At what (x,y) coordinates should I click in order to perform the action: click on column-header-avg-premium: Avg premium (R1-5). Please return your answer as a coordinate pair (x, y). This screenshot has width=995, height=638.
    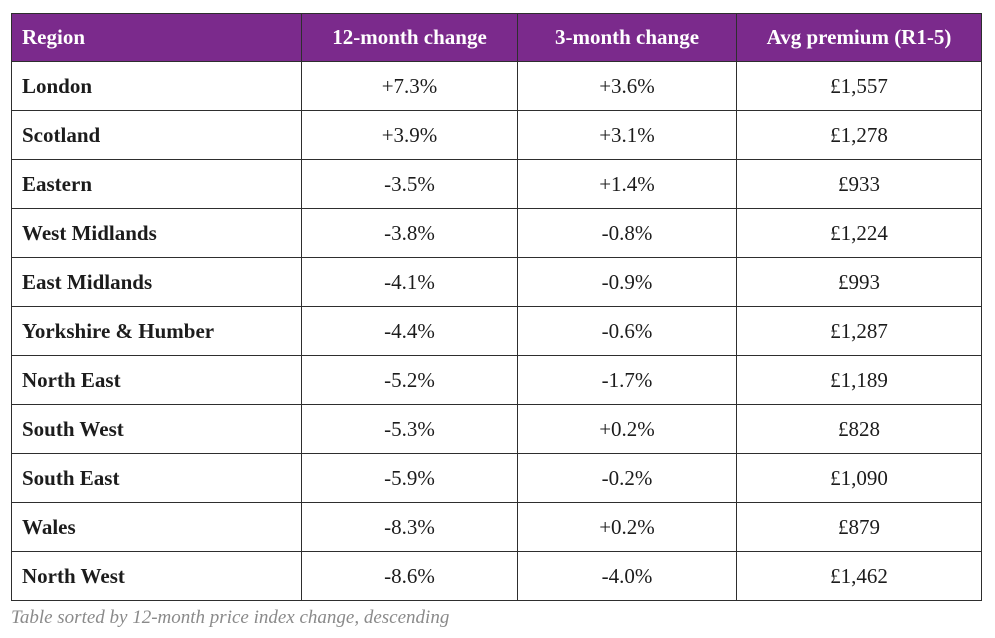
    Looking at the image, I should click on (859, 37).